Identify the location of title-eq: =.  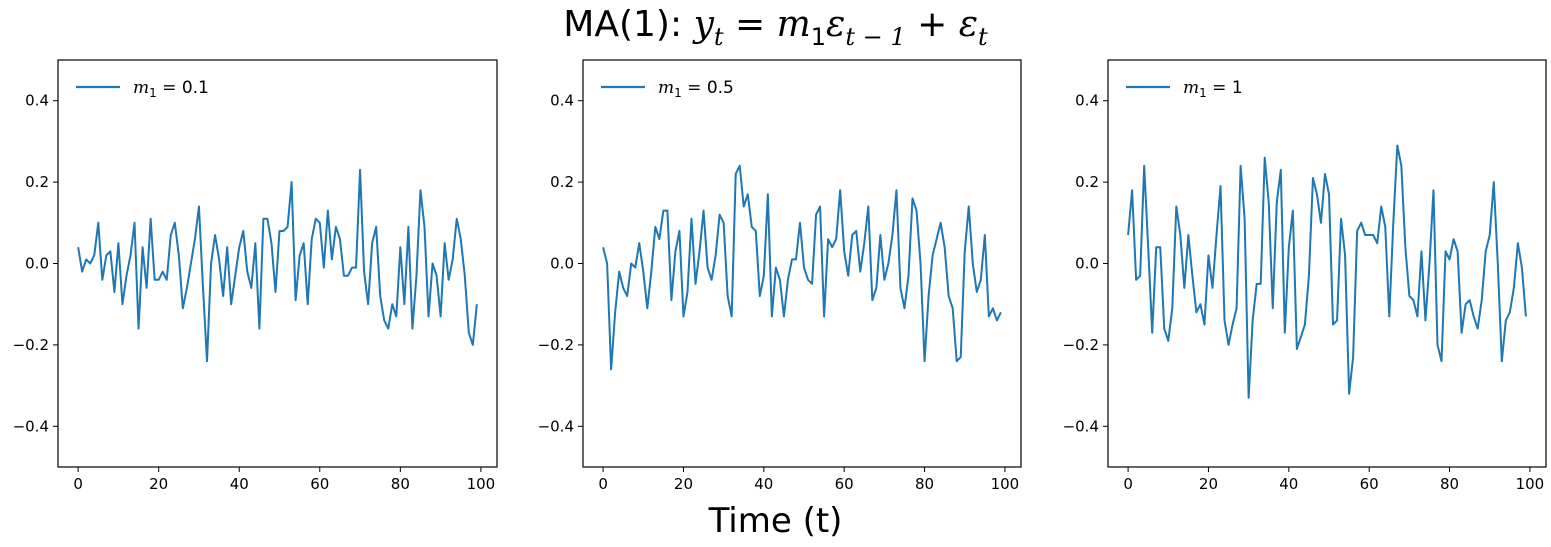
(750, 24).